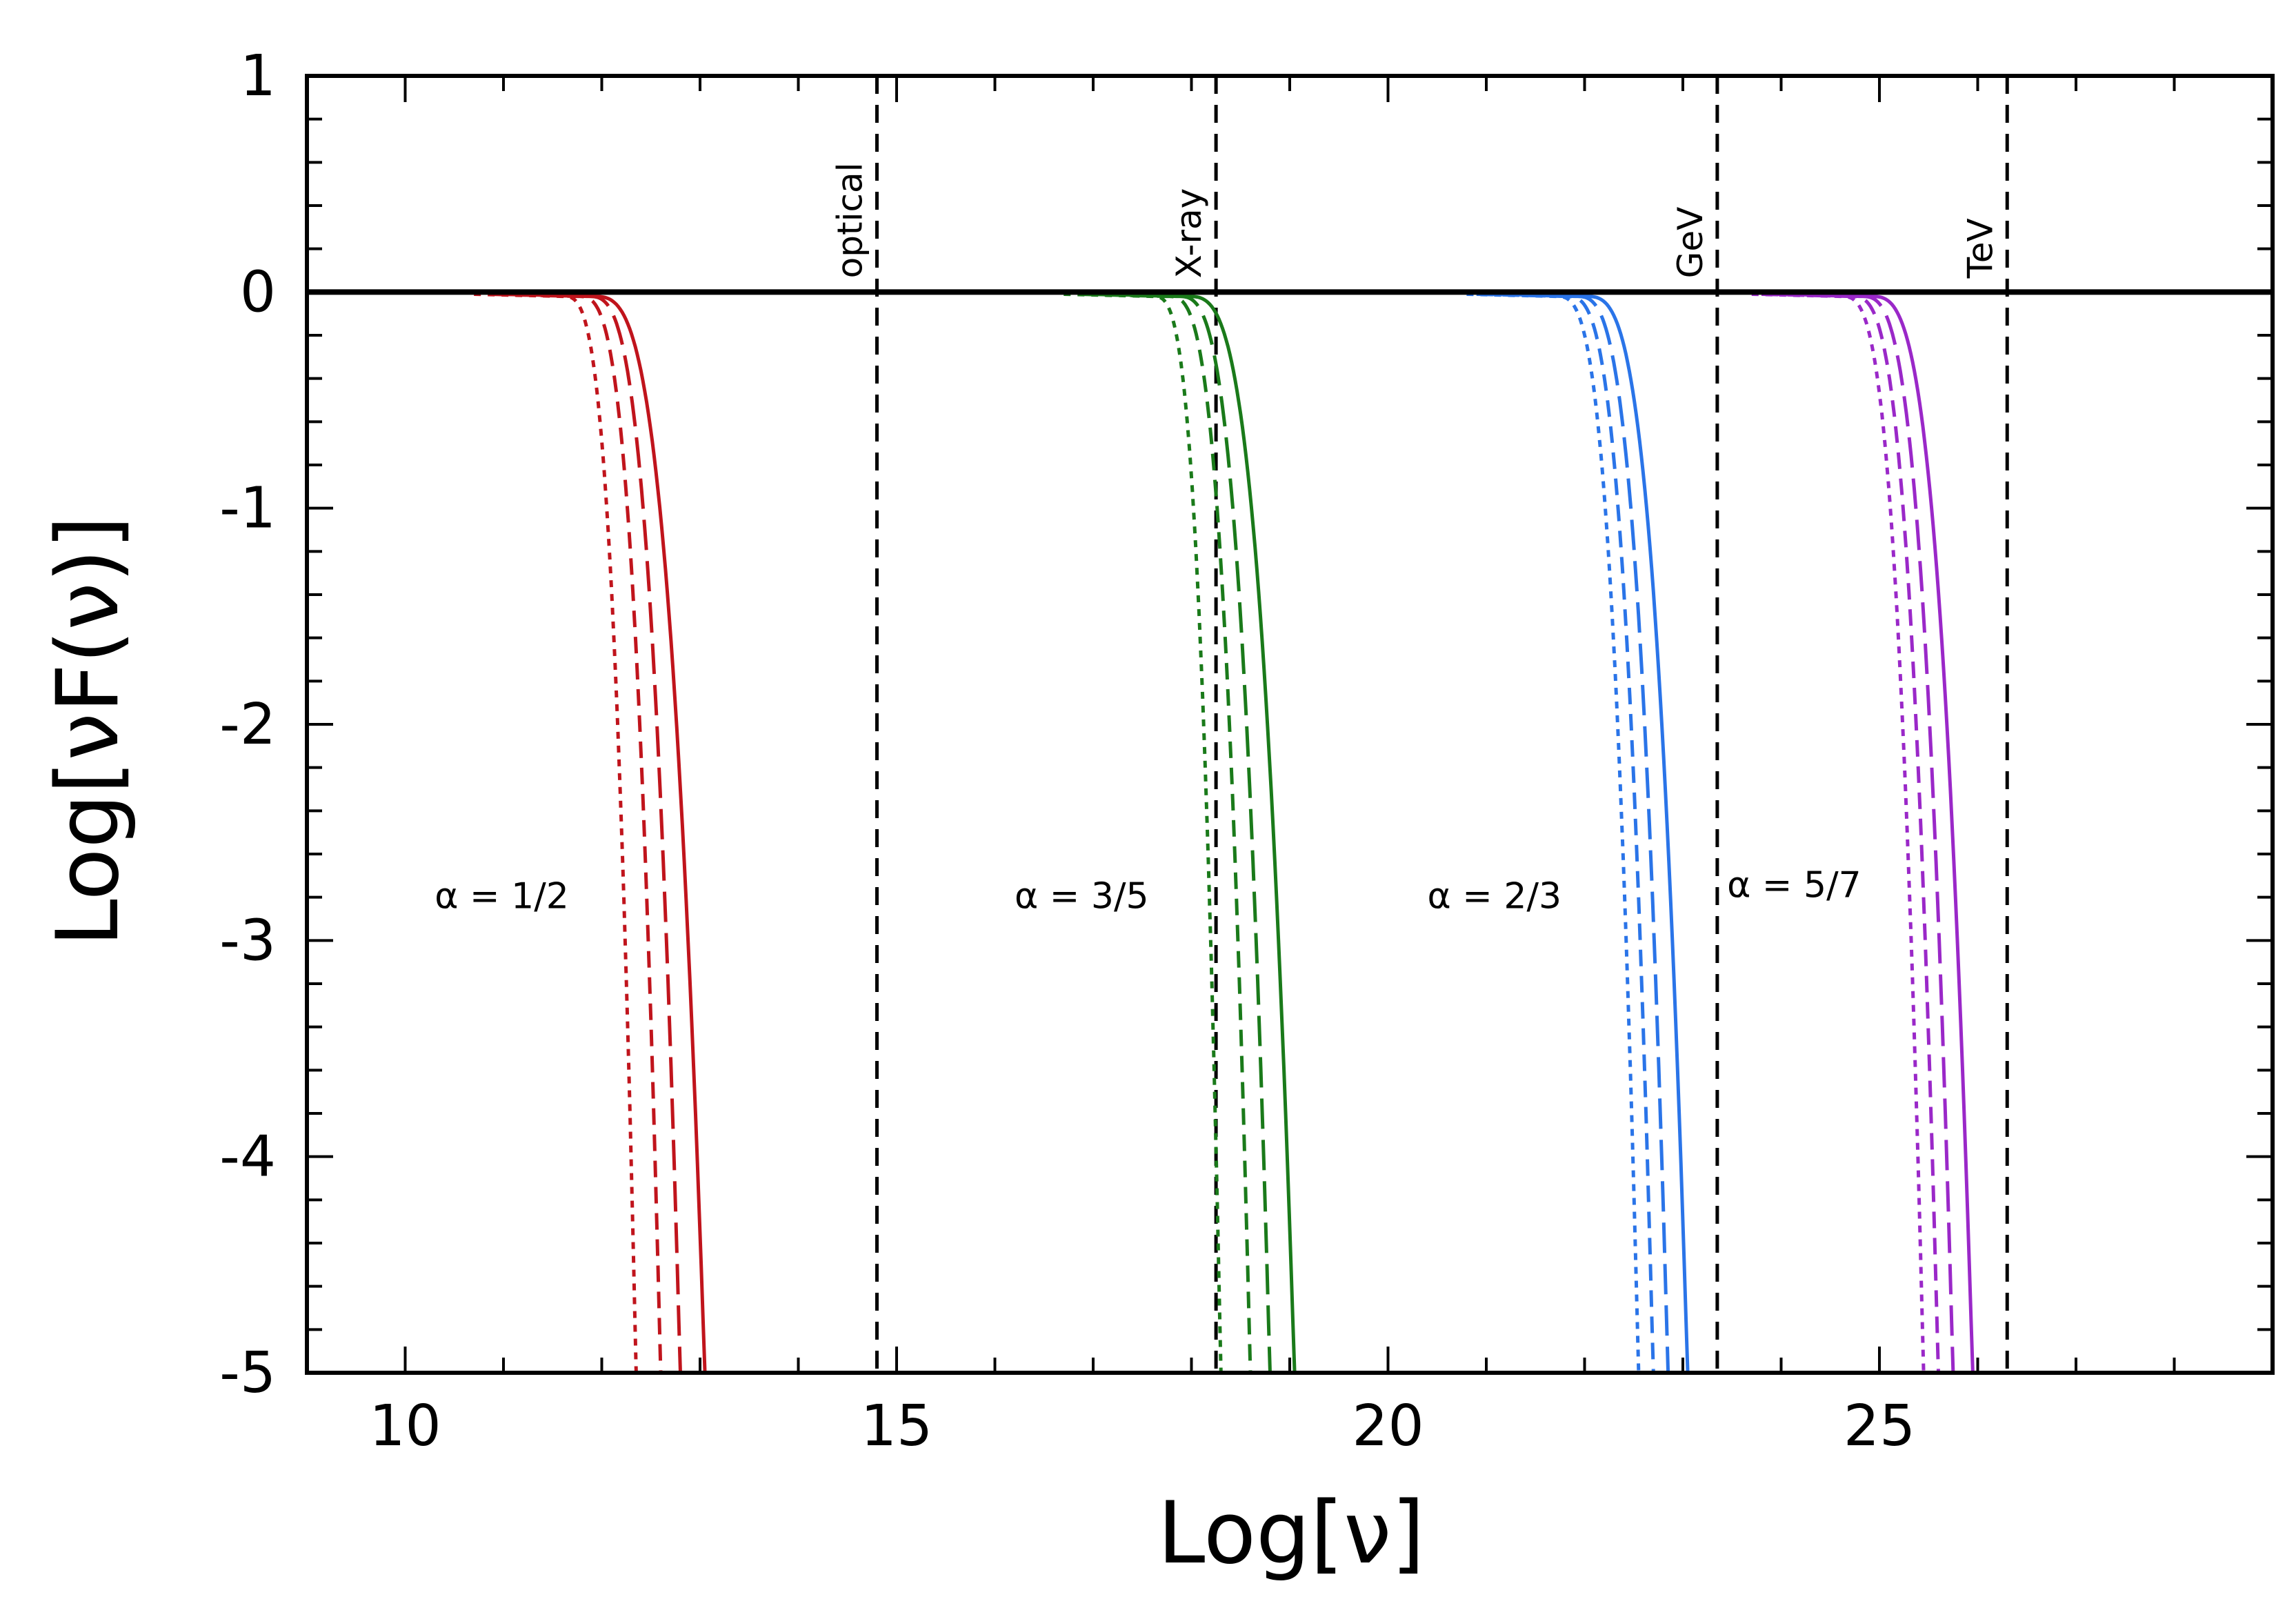 This screenshot has width=2296, height=1608. What do you see at coordinates (1879, 1426) in the screenshot?
I see `x-tick-label: 25` at bounding box center [1879, 1426].